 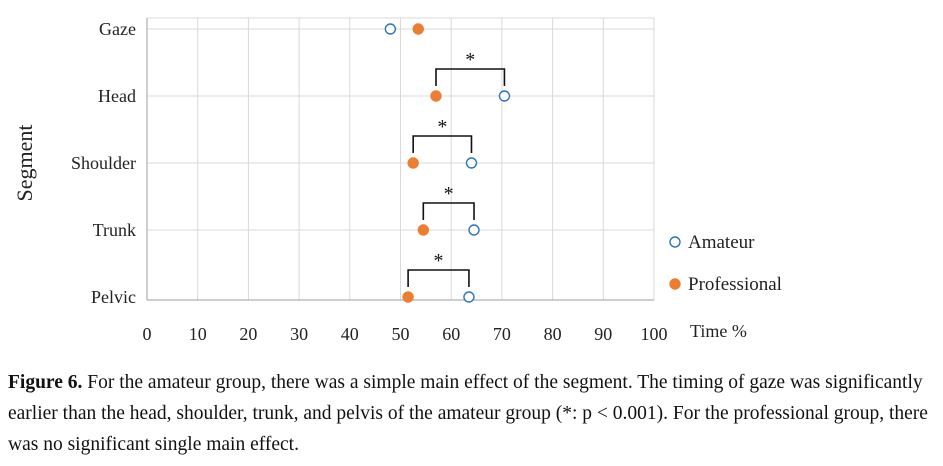 What do you see at coordinates (721, 242) in the screenshot?
I see `legend-label-amateur: Amateur` at bounding box center [721, 242].